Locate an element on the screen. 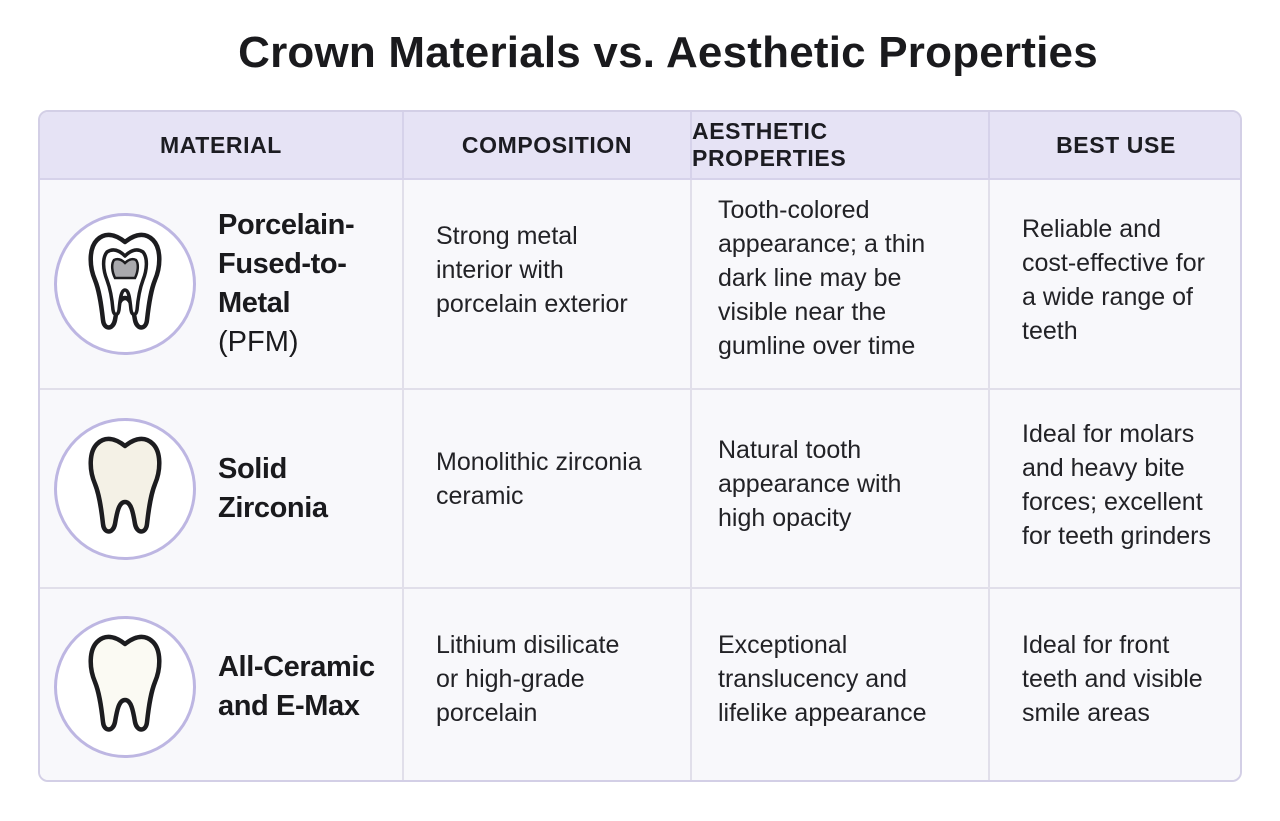 This screenshot has height=821, width=1280. tooth-with-metal-core-icon is located at coordinates (125, 284).